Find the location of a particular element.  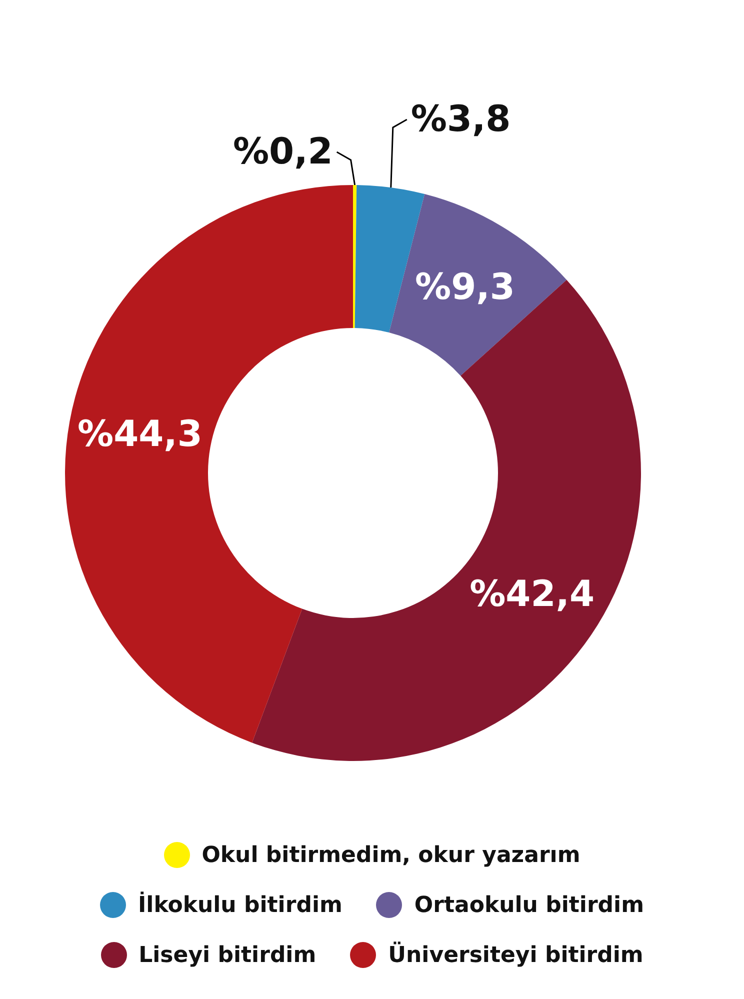

data-label: %3,8 is located at coordinates (460, 119).